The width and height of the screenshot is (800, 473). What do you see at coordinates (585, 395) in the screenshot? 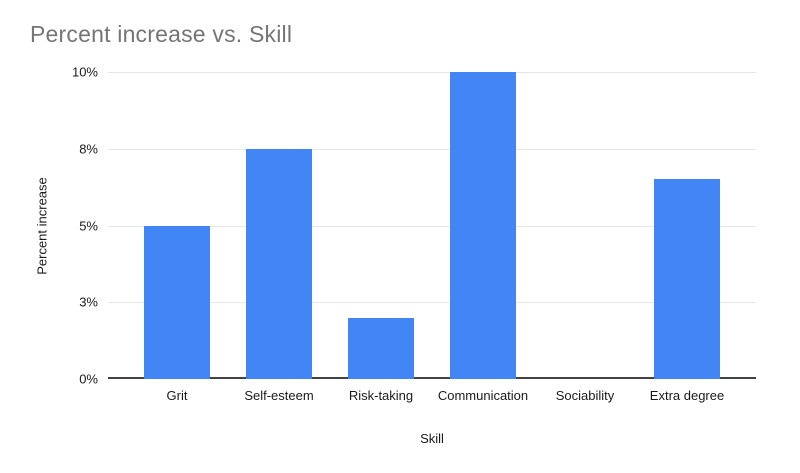
I see `x-tick-label-sociability: Sociability` at bounding box center [585, 395].